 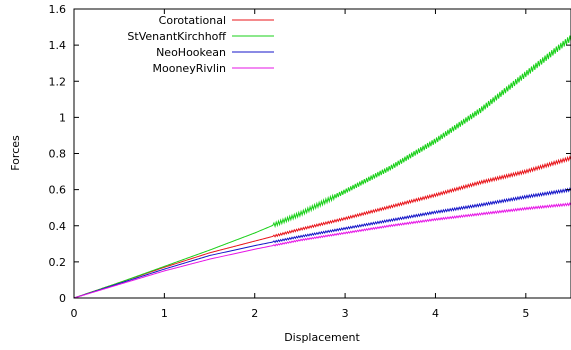 What do you see at coordinates (254, 313) in the screenshot?
I see `x-tick-label: 2` at bounding box center [254, 313].